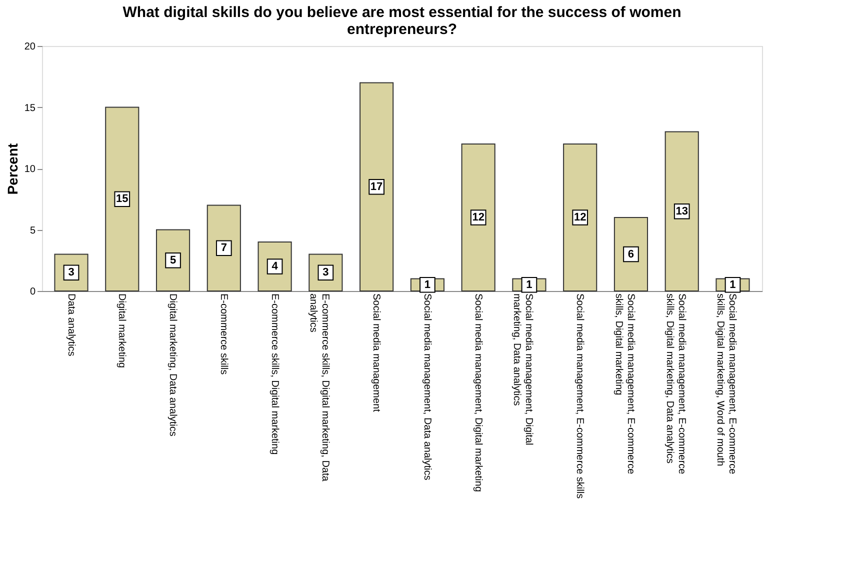 This screenshot has height=571, width=866. Describe the element at coordinates (30, 169) in the screenshot. I see `y-tick-label: 10` at that location.